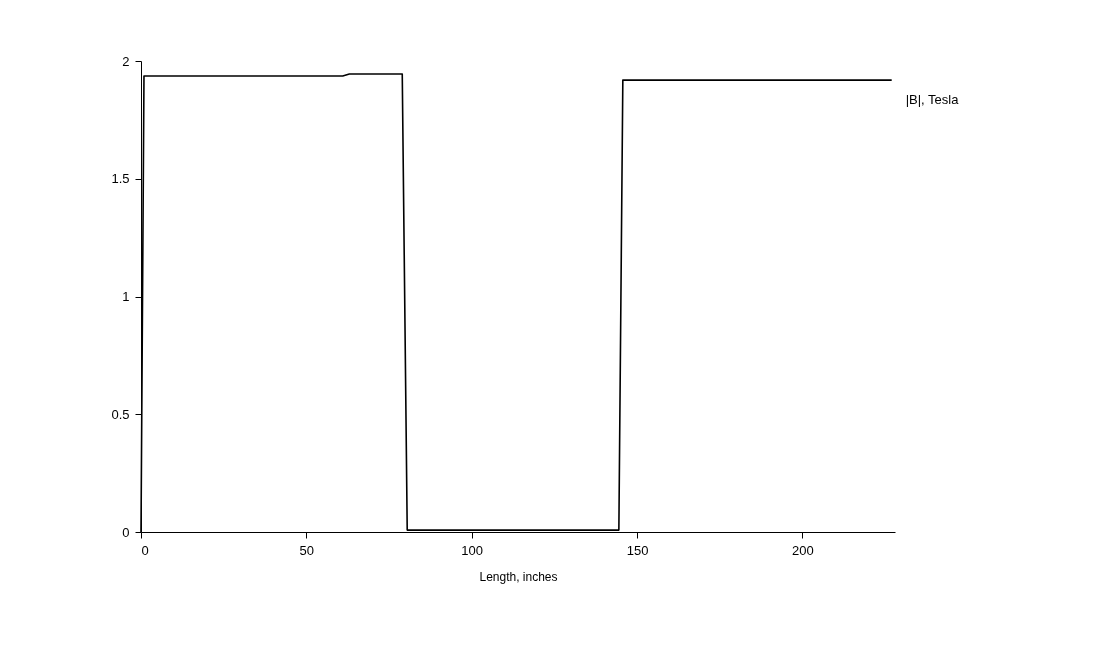 The width and height of the screenshot is (1104, 649). Describe the element at coordinates (126, 61) in the screenshot. I see `y-tick-label: 2` at that location.